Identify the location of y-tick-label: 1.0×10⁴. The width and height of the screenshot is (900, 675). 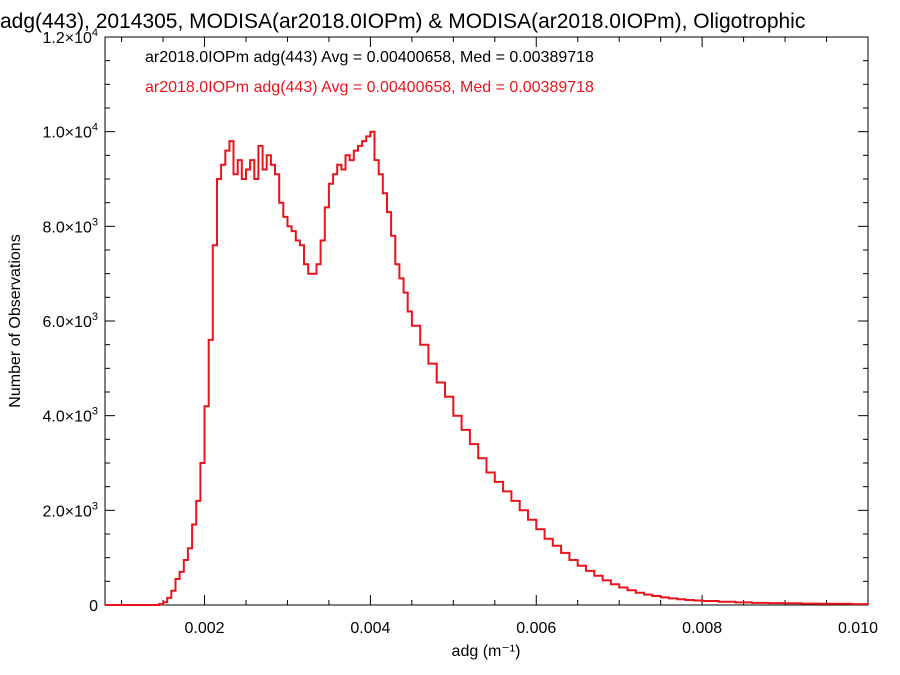
(70, 132).